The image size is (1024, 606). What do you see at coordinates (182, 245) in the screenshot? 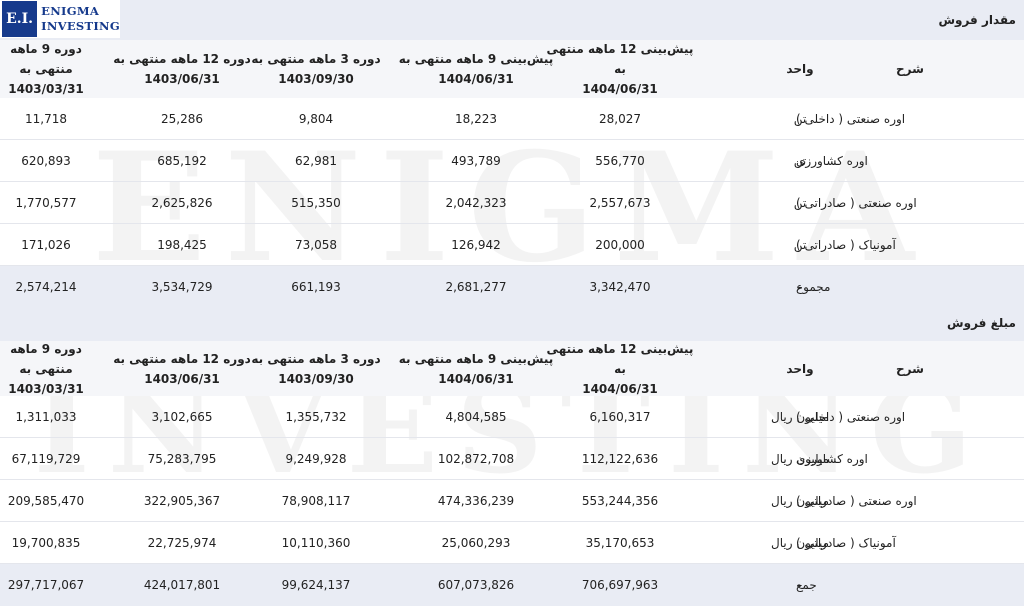
I see `row-value: 198,425` at bounding box center [182, 245].